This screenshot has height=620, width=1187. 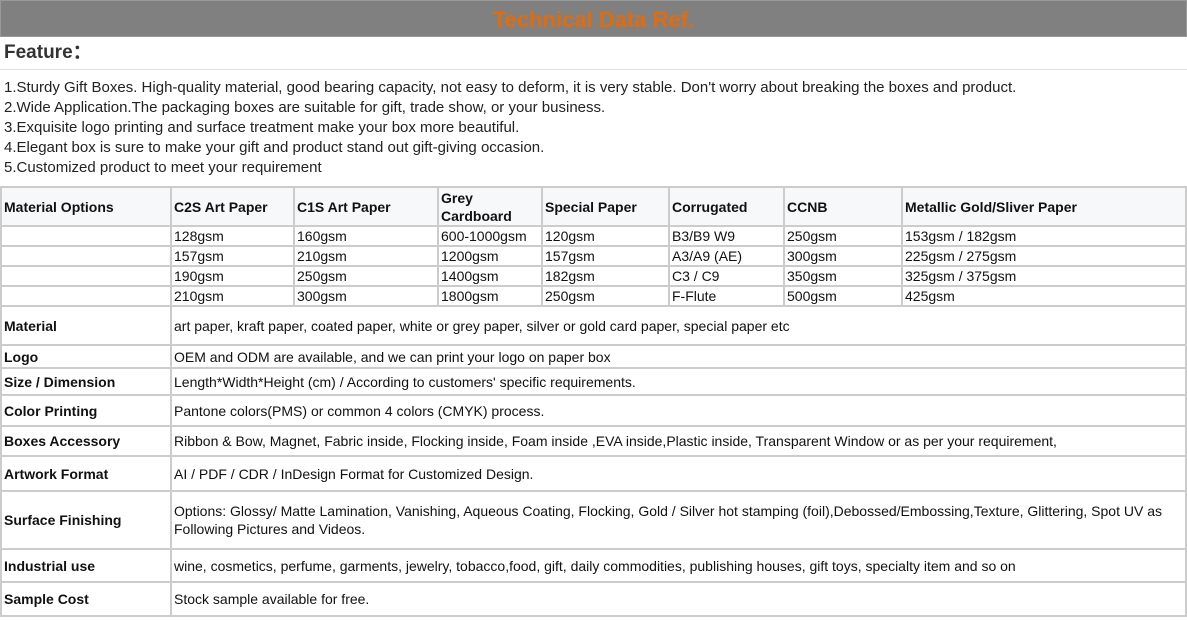 What do you see at coordinates (1044, 296) in the screenshot?
I see `table-cell: 425gsm` at bounding box center [1044, 296].